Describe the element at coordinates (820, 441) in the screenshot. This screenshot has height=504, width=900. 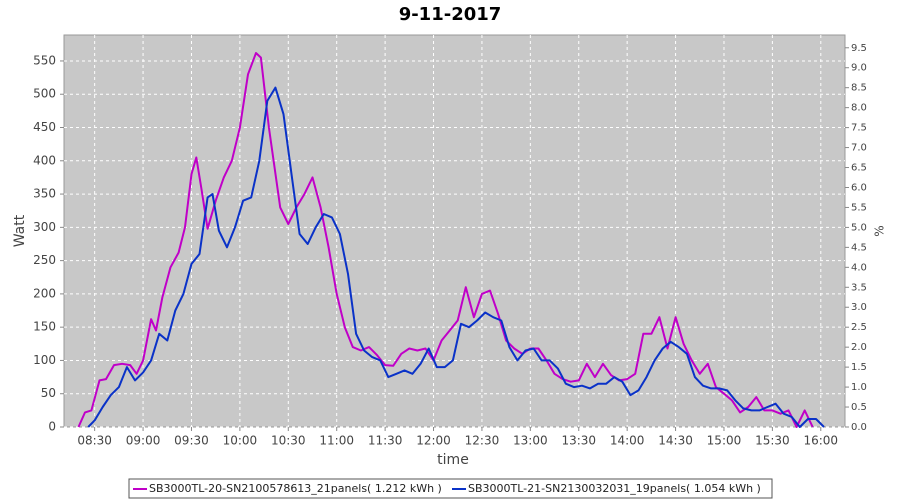
I see `x-tick-label: 16:00` at that location.